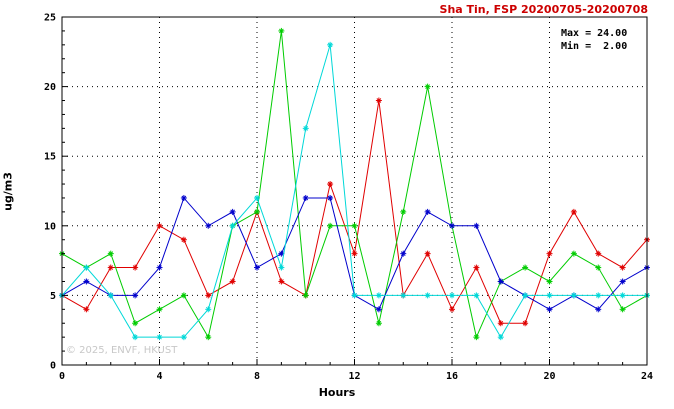  I want to click on watermark: © 2025, ENVF, HKUST, so click(122, 350).